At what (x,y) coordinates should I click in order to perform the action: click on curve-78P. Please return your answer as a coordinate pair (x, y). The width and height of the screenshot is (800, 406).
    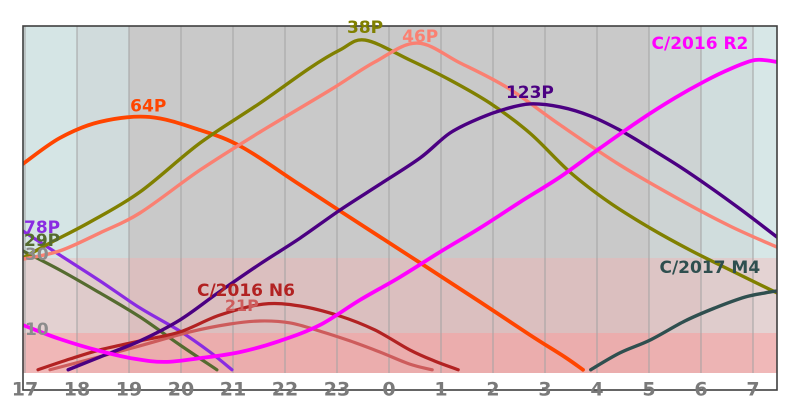
    Looking at the image, I should click on (128, 300).